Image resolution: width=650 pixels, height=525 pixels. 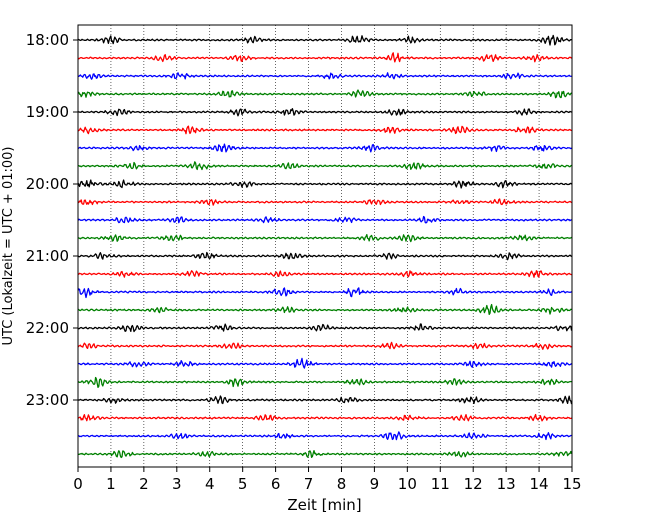 What do you see at coordinates (539, 484) in the screenshot?
I see `x-tick-label-14: 14` at bounding box center [539, 484].